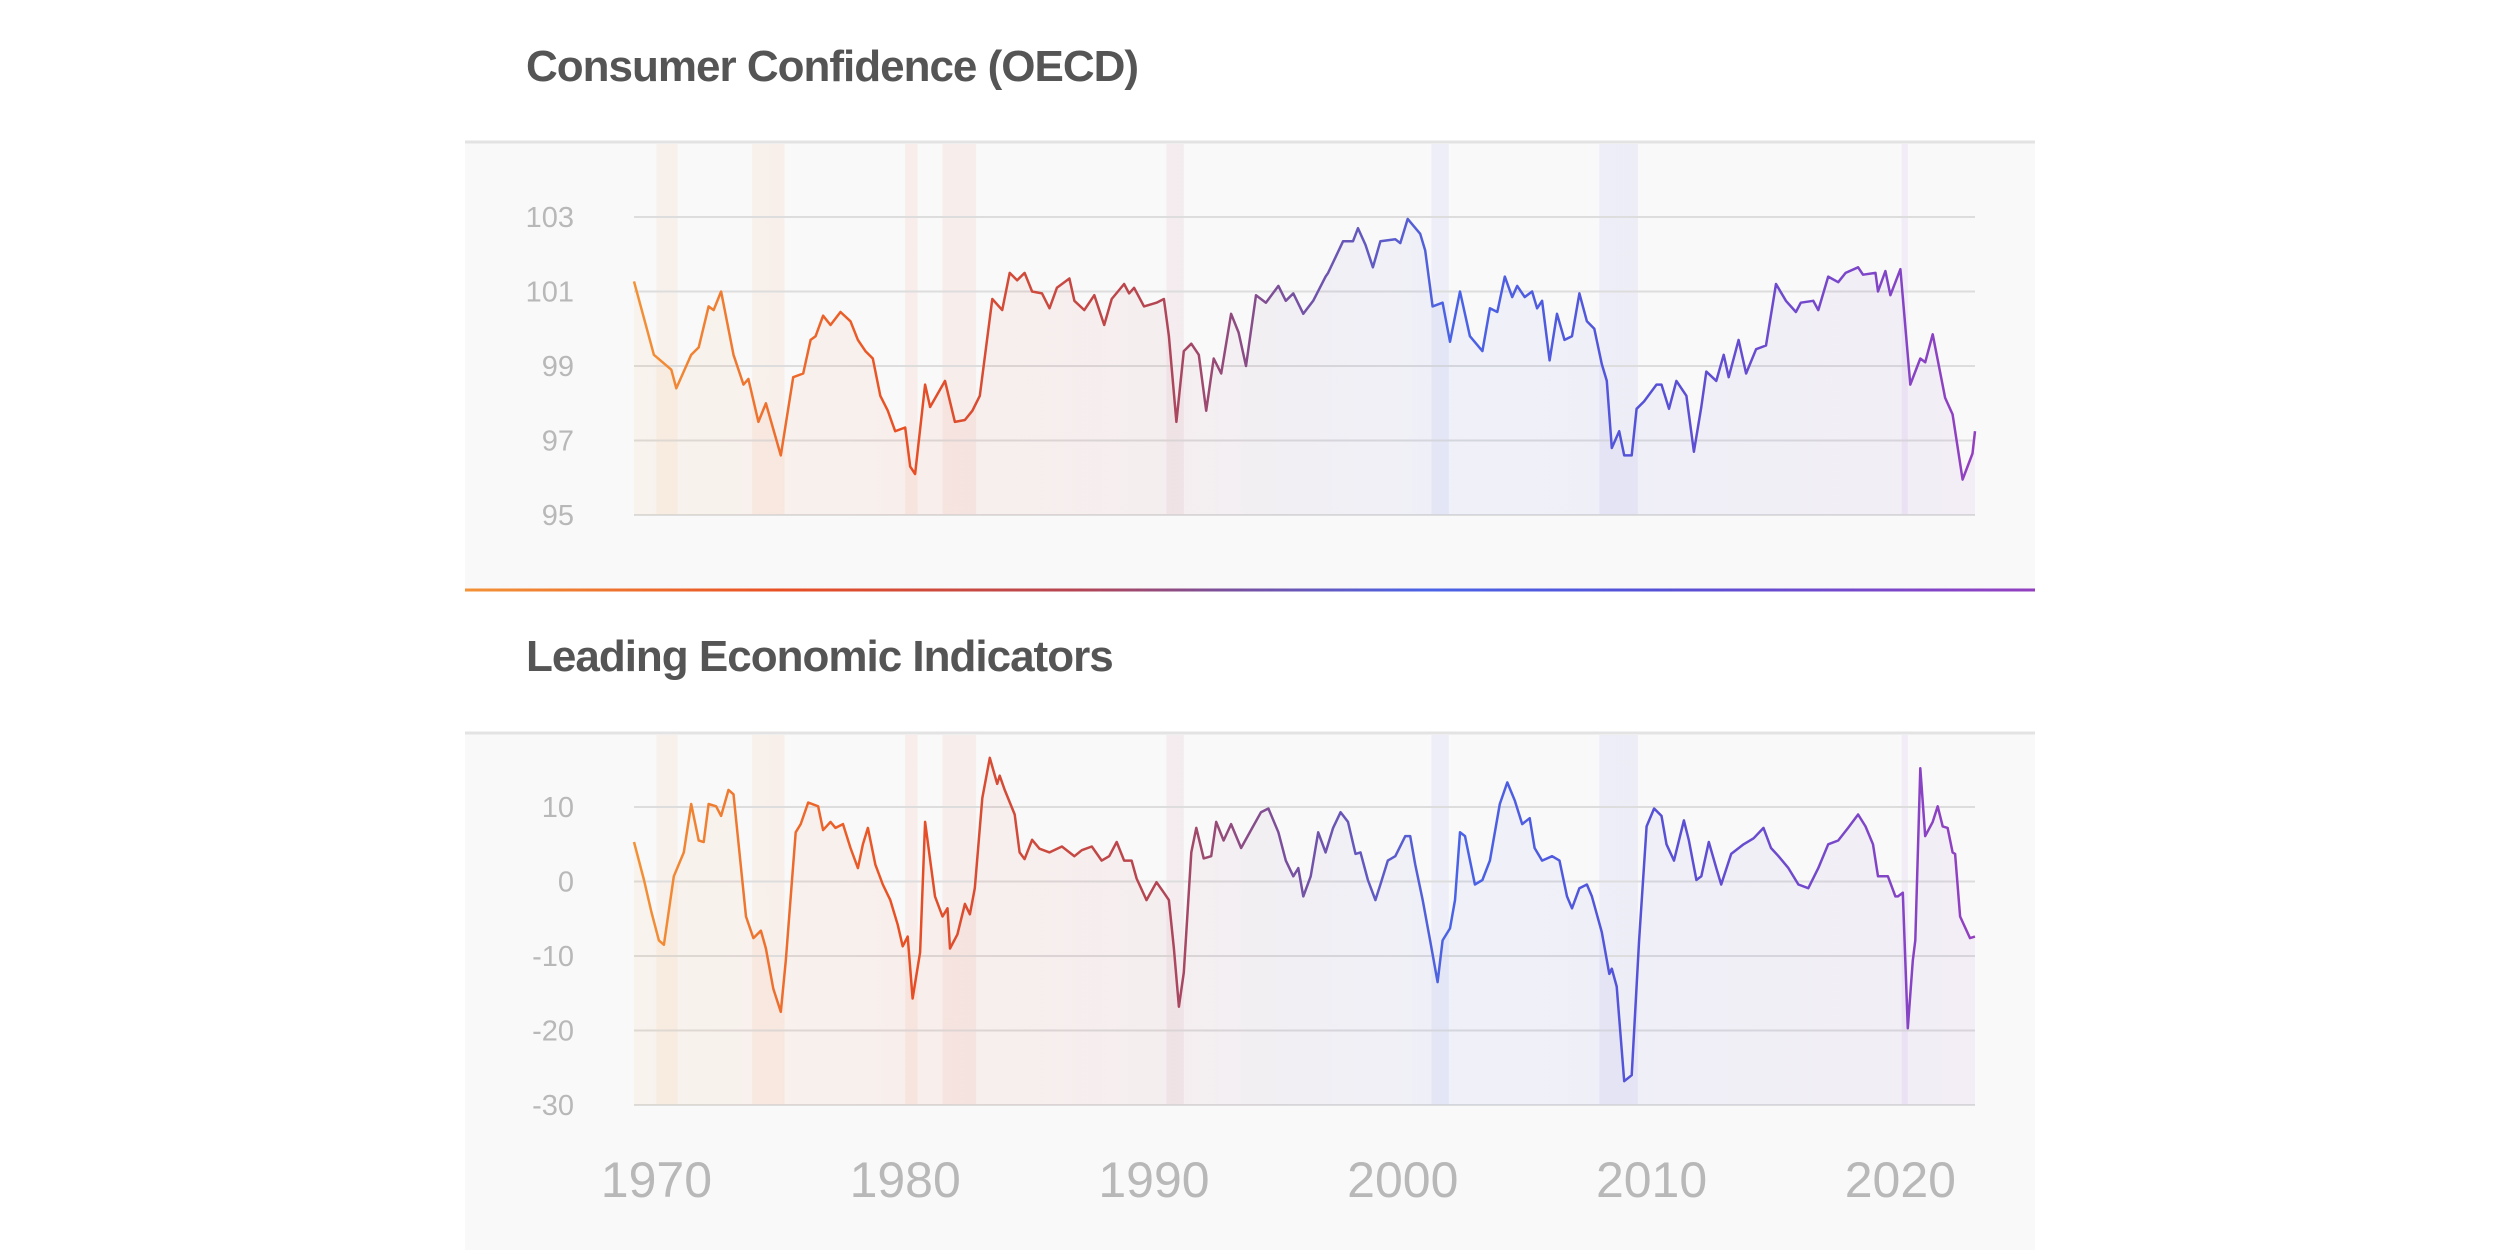  What do you see at coordinates (558, 808) in the screenshot?
I see `y-tick-label: 10` at bounding box center [558, 808].